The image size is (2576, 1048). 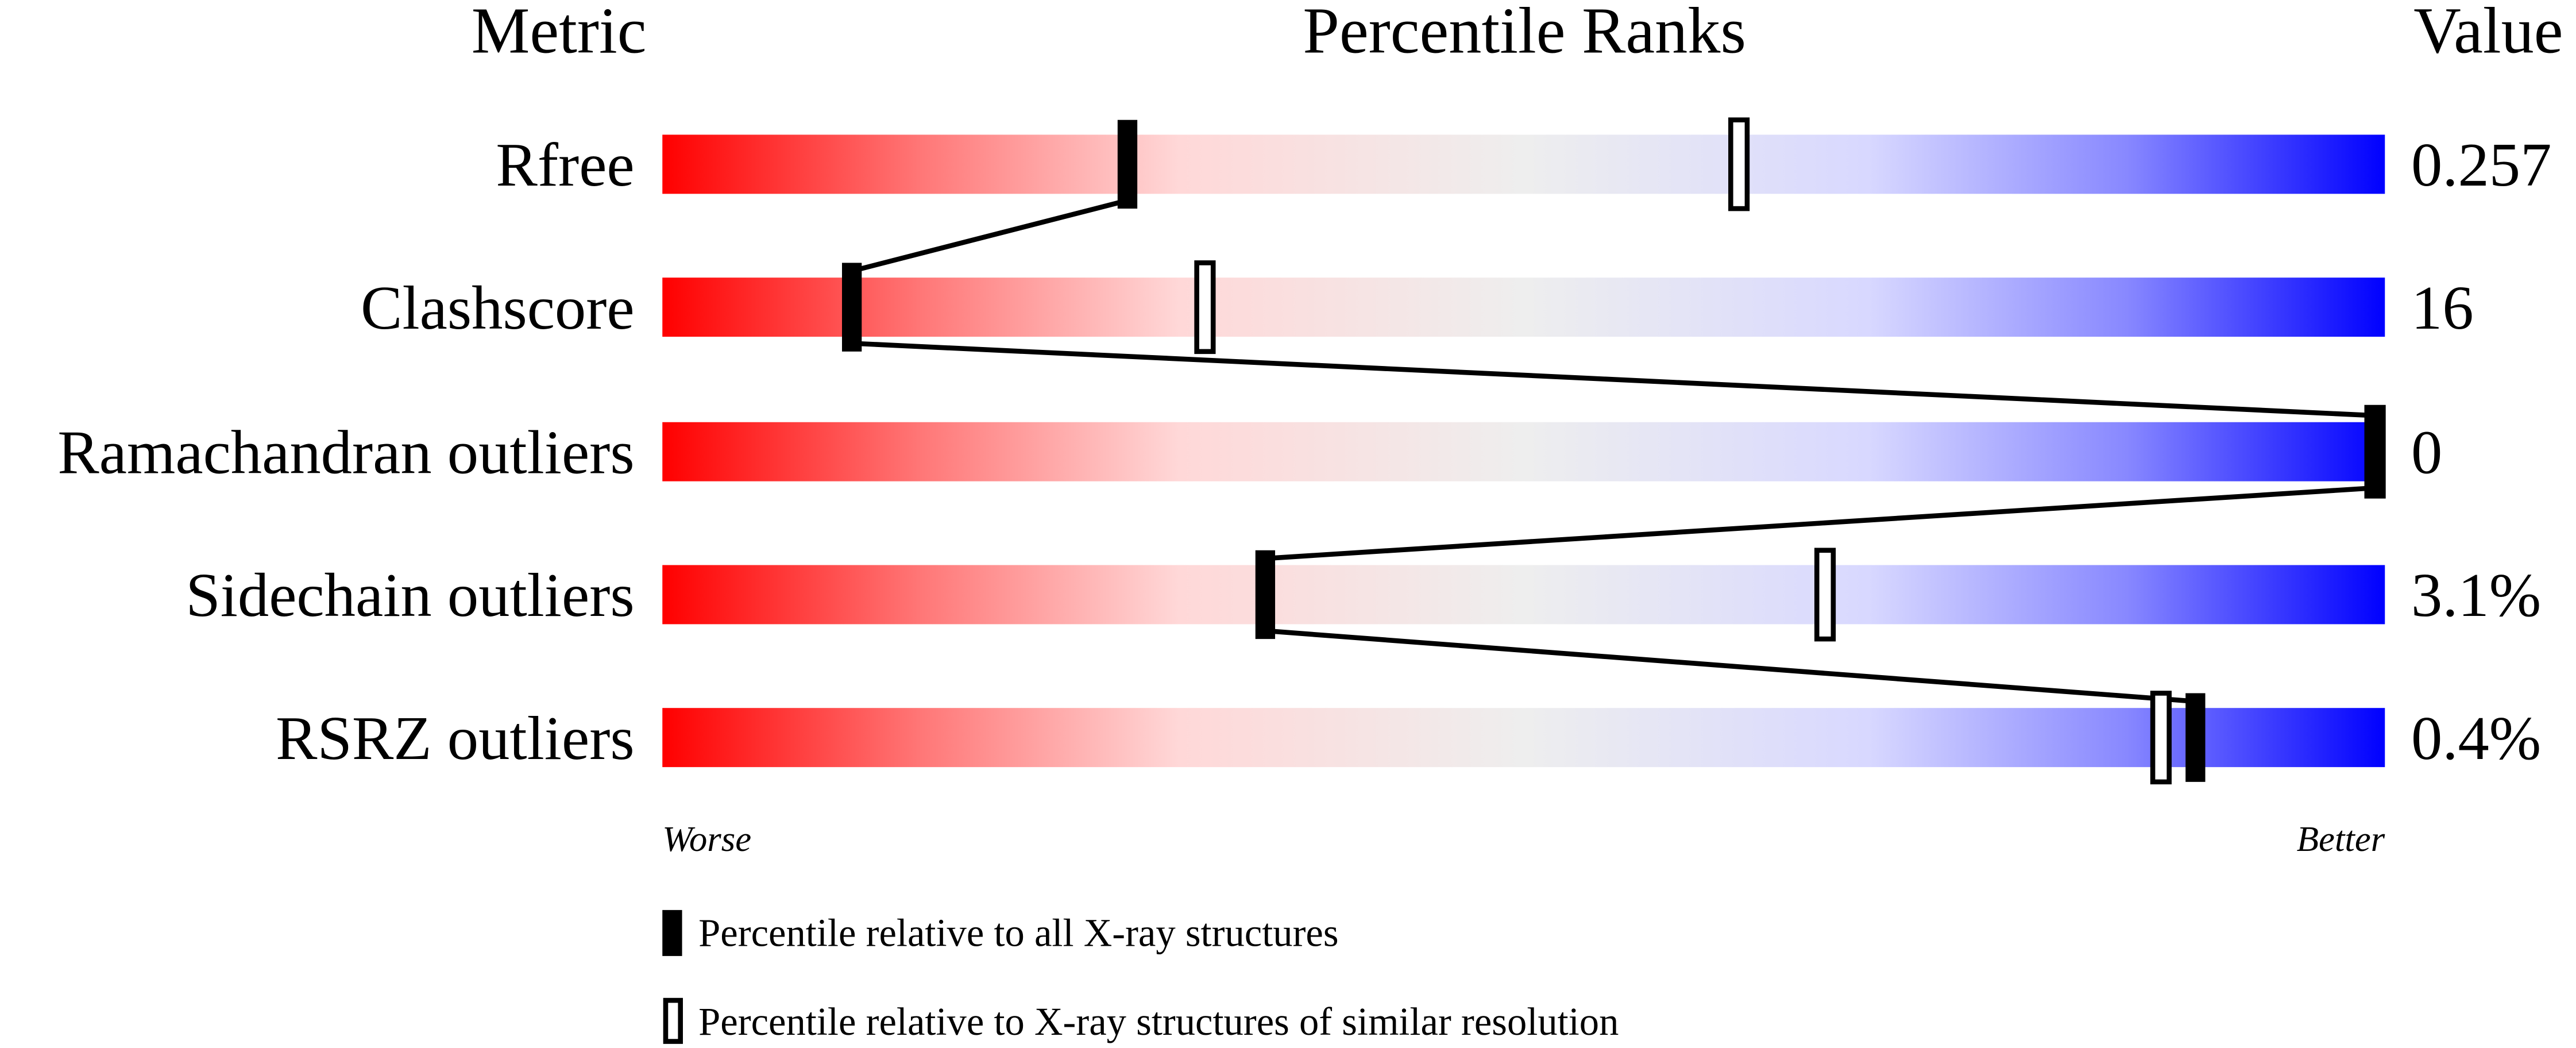 What do you see at coordinates (498, 307) in the screenshot?
I see `metric-label: Clashscore` at bounding box center [498, 307].